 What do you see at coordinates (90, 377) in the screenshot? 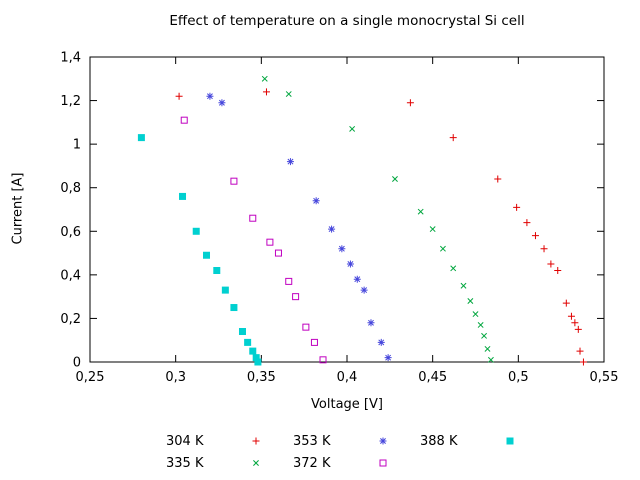
I see `x-tick-label: 0,25` at bounding box center [90, 377].